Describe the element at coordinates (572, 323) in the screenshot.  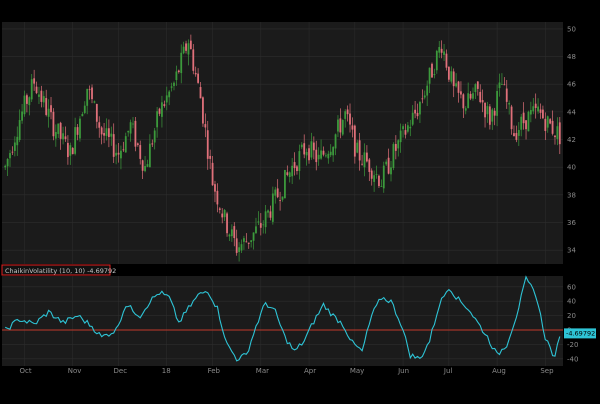
I see `oscillator-axis: 6040200-20-40` at that location.